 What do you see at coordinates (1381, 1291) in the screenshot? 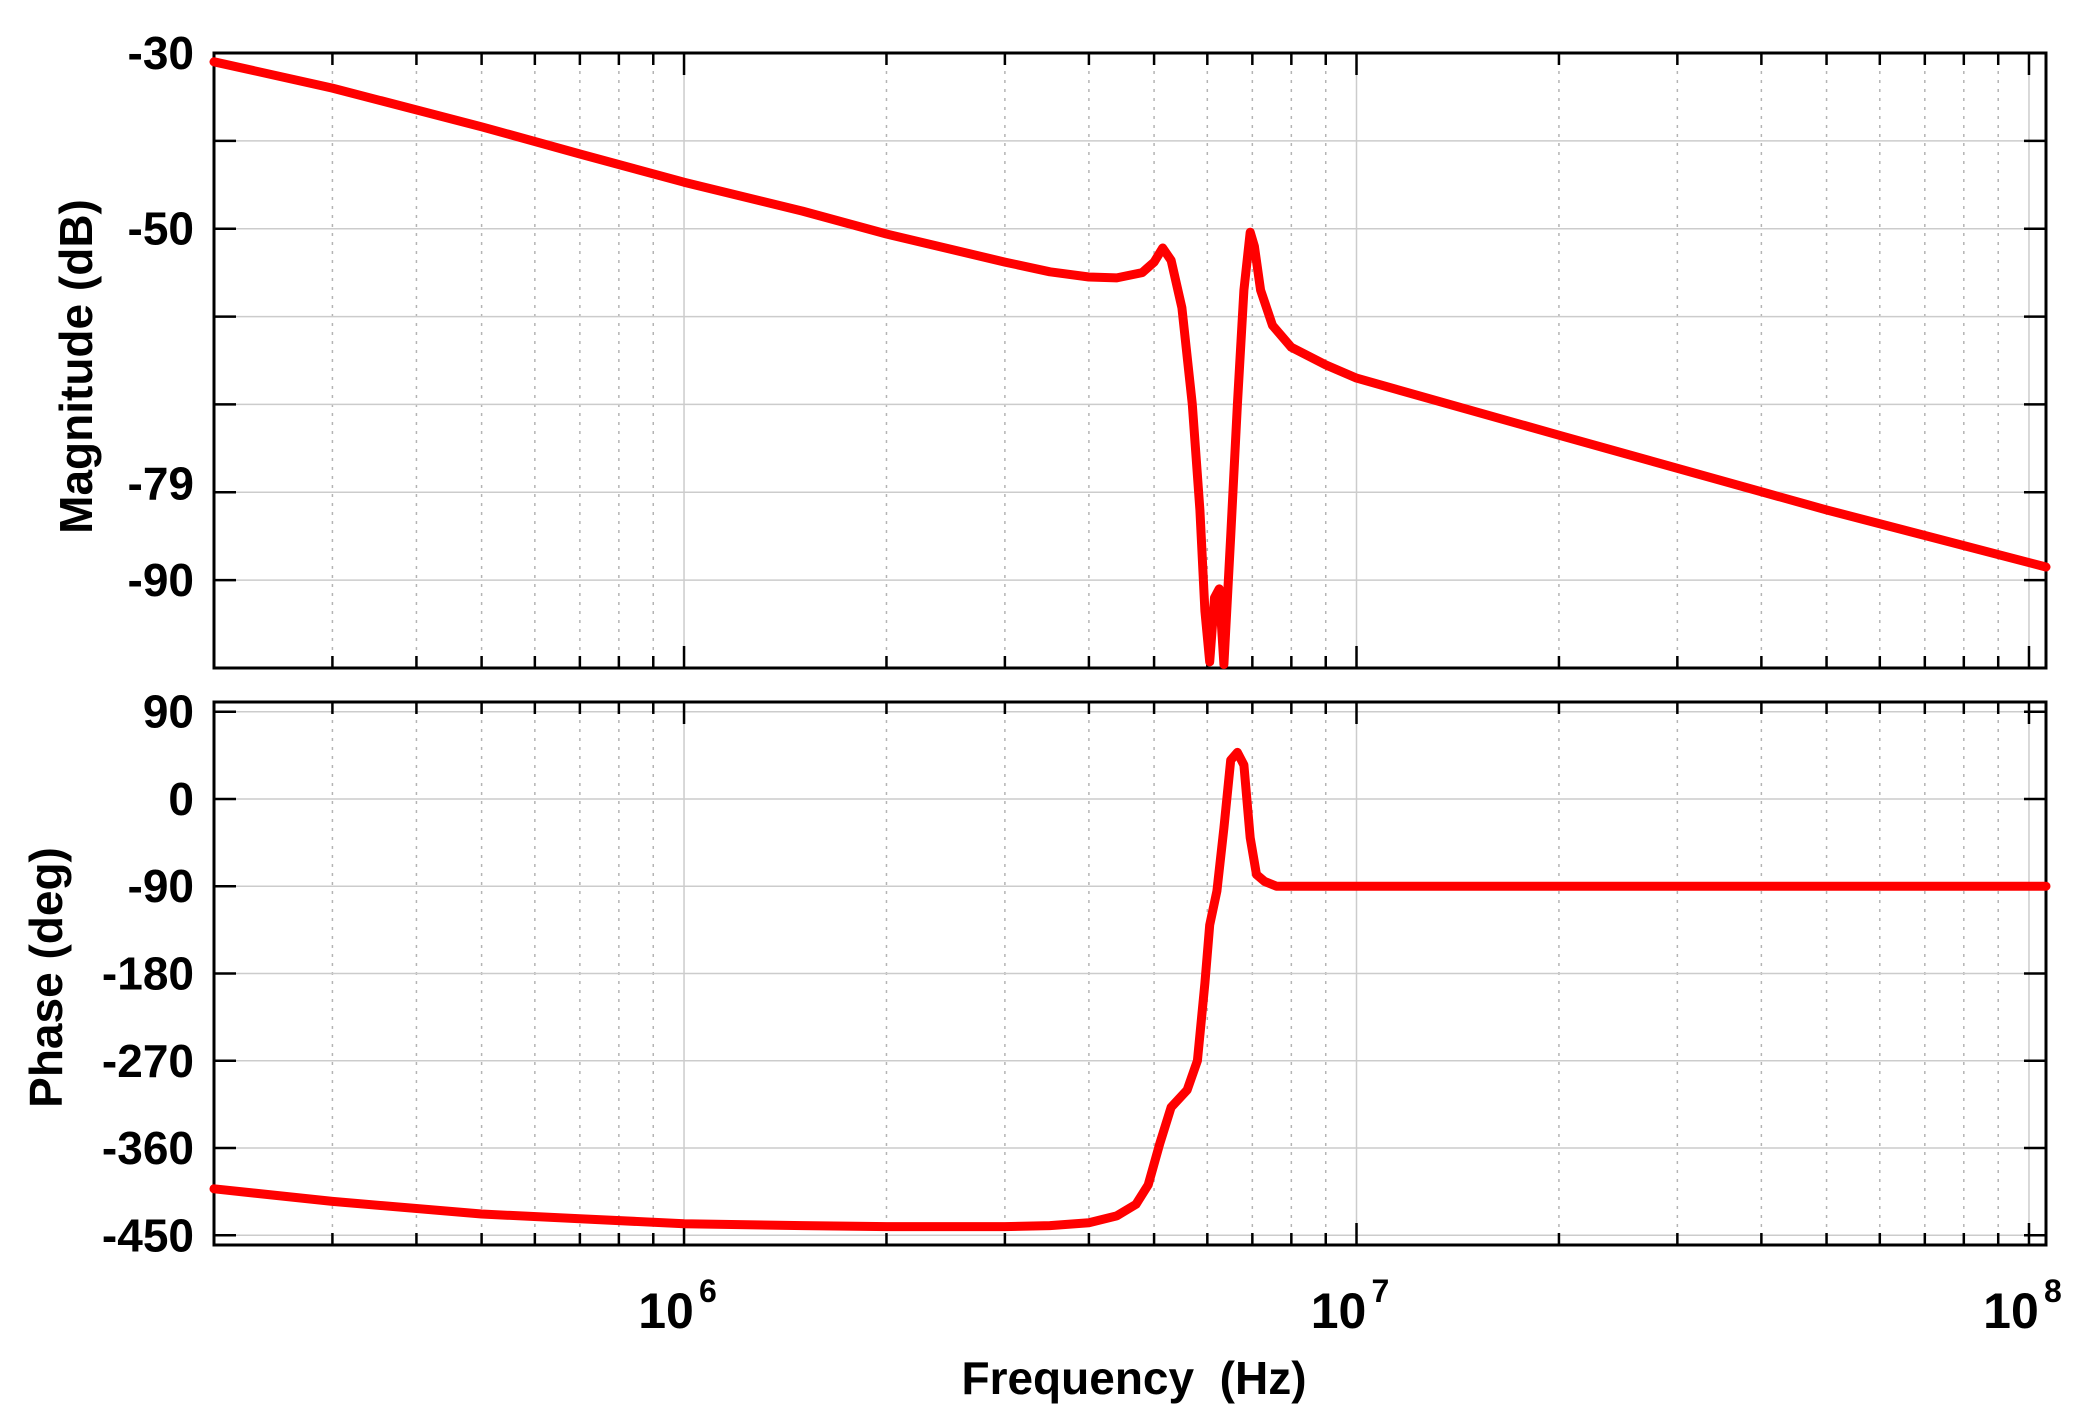
I see `frequency-tick-exponent: 7` at bounding box center [1381, 1291].